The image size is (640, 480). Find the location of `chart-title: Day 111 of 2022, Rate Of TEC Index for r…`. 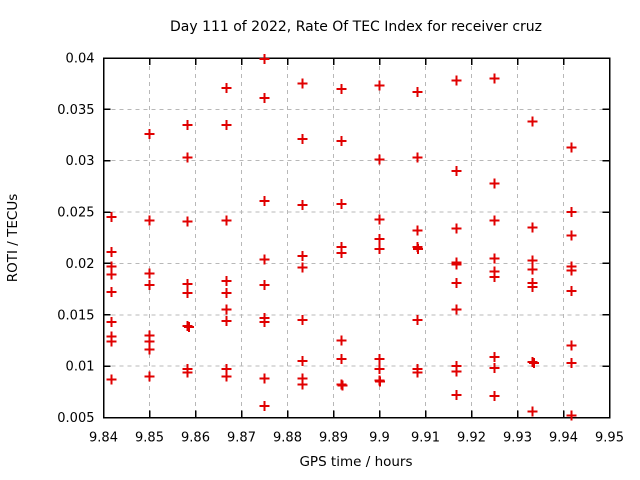

chart-title: Day 111 of 2022, Rate Of TEC Index for r… is located at coordinates (356, 27).